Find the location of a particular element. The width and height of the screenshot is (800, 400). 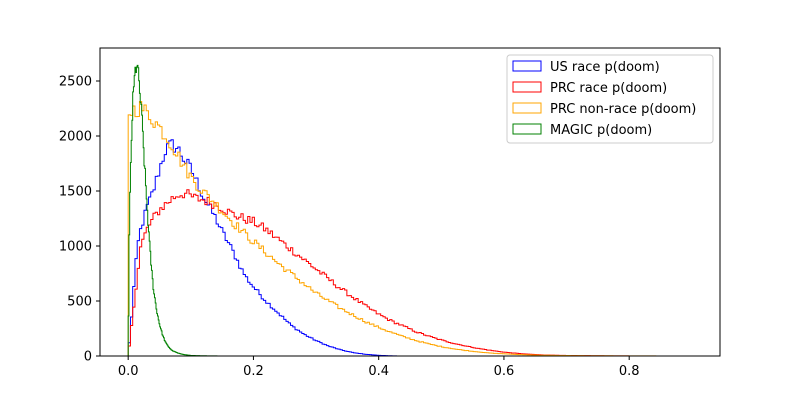

legend-swatch-magic-p-doom is located at coordinates (527, 129).